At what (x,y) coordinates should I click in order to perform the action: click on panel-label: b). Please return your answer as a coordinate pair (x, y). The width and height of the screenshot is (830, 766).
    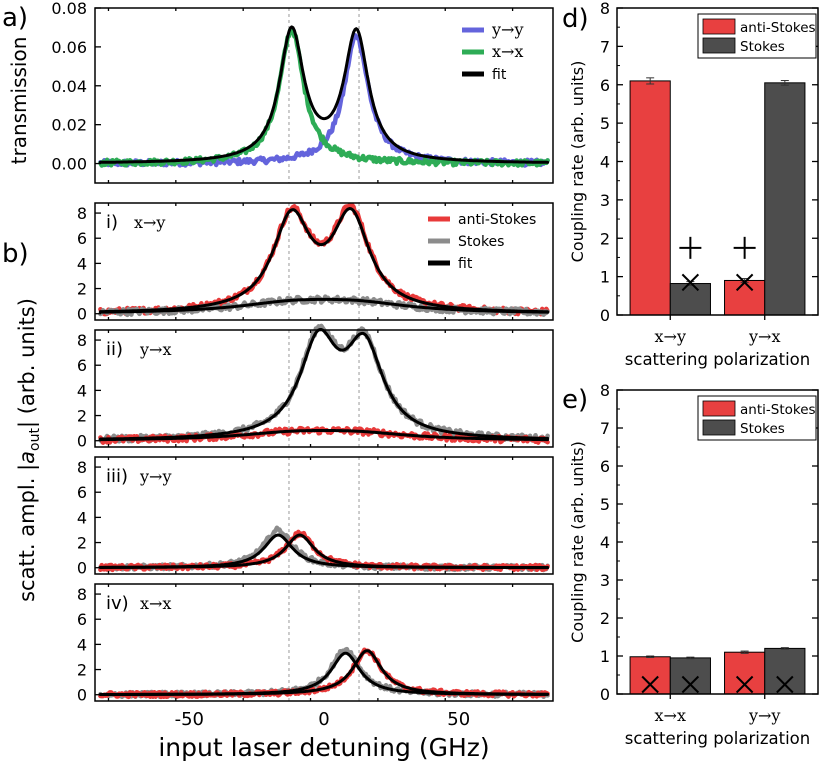
    Looking at the image, I should click on (15, 254).